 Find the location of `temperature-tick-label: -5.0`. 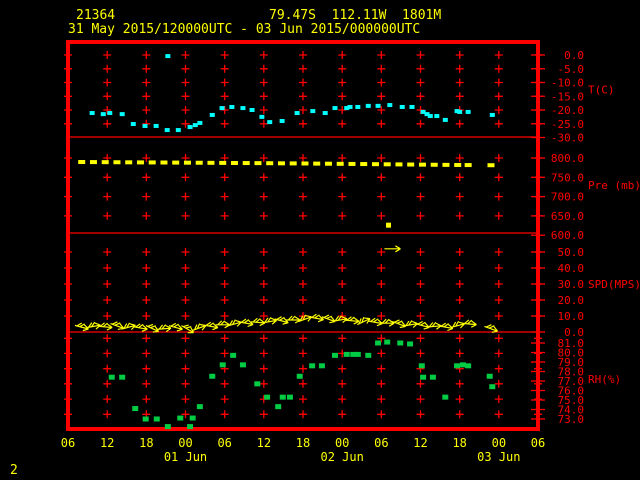

temperature-tick-label: -5.0 is located at coordinates (571, 69).